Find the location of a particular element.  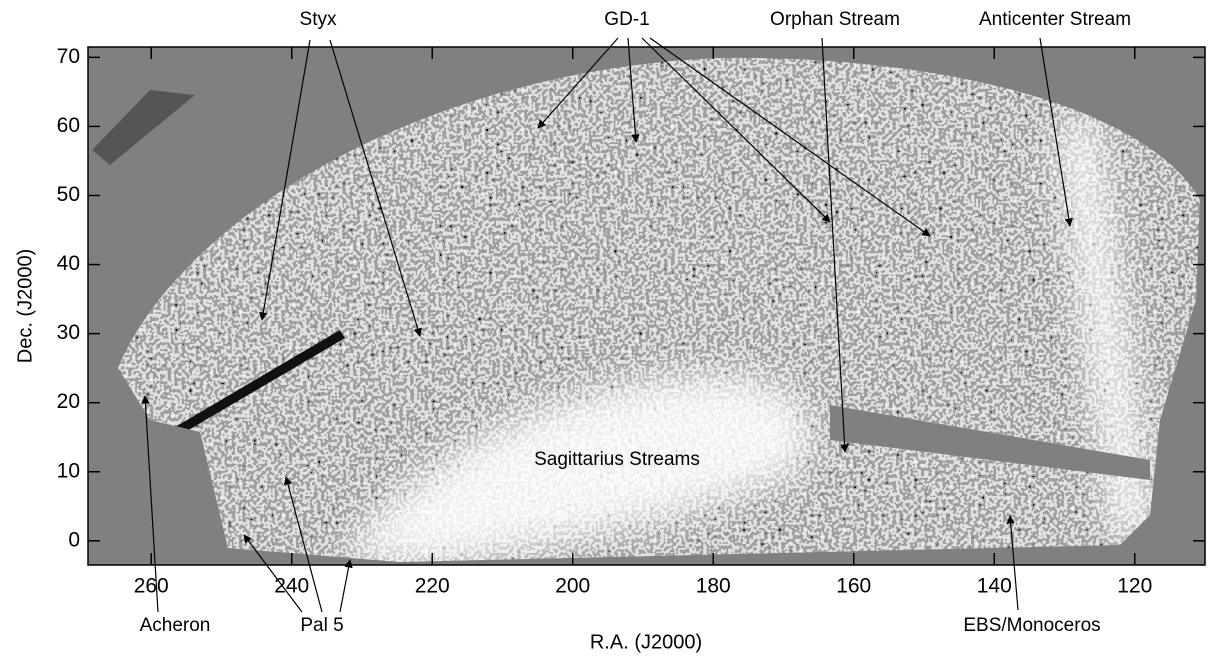

x-tick-label: 220 is located at coordinates (432, 586).